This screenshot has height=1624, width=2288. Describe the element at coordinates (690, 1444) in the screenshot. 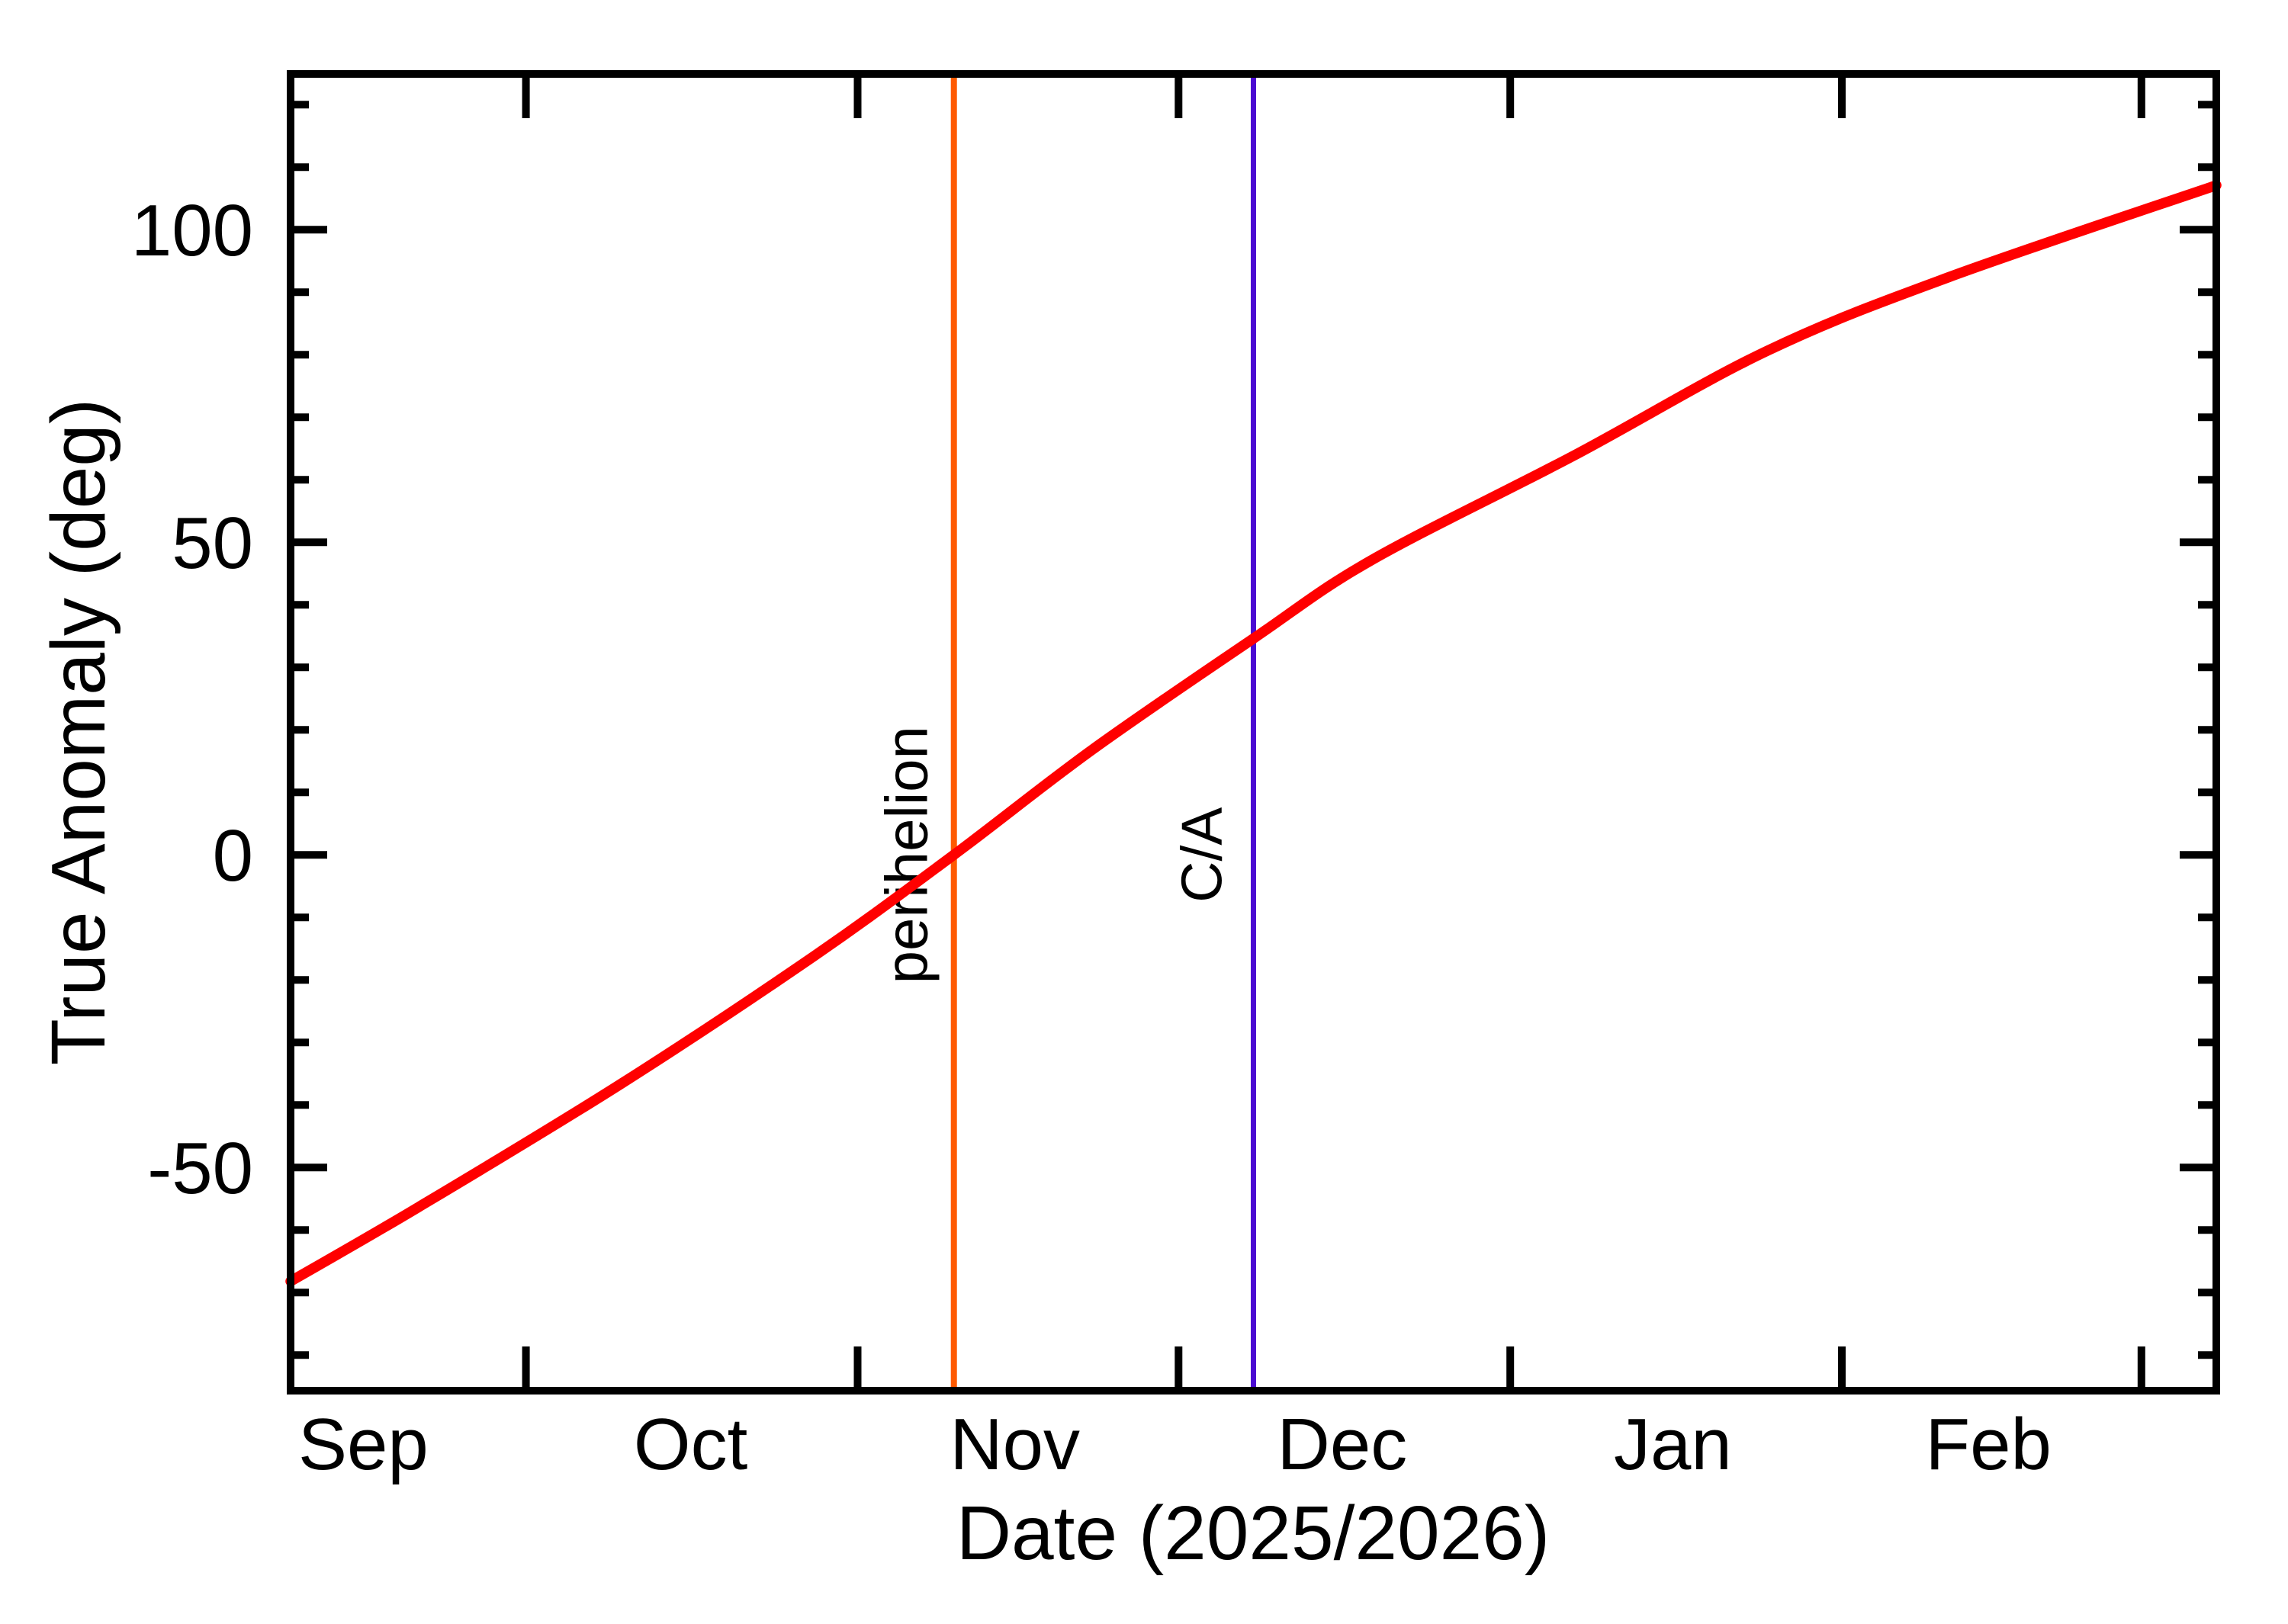

I see `x-month-label: Oct` at that location.